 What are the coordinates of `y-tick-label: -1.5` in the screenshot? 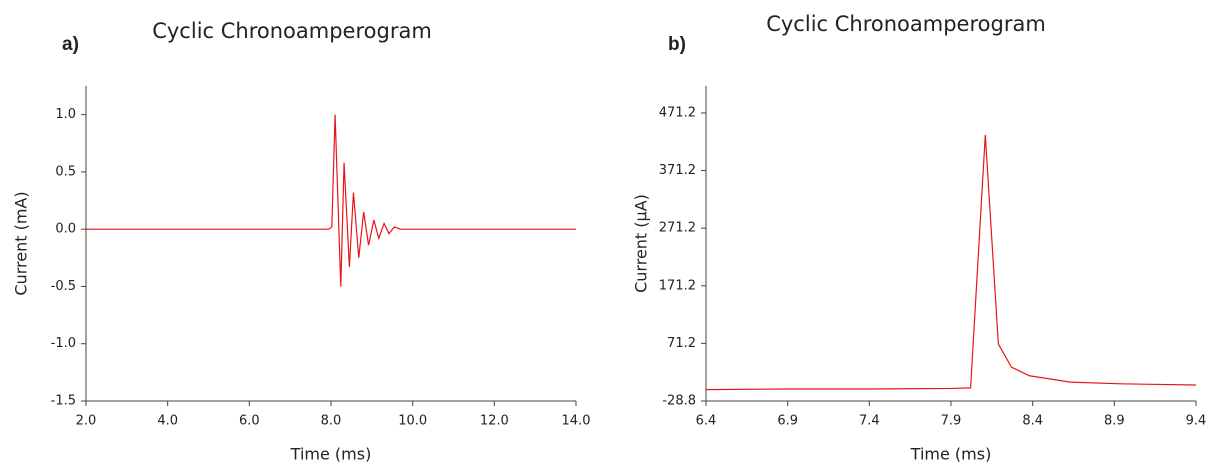 It's located at (63, 401).